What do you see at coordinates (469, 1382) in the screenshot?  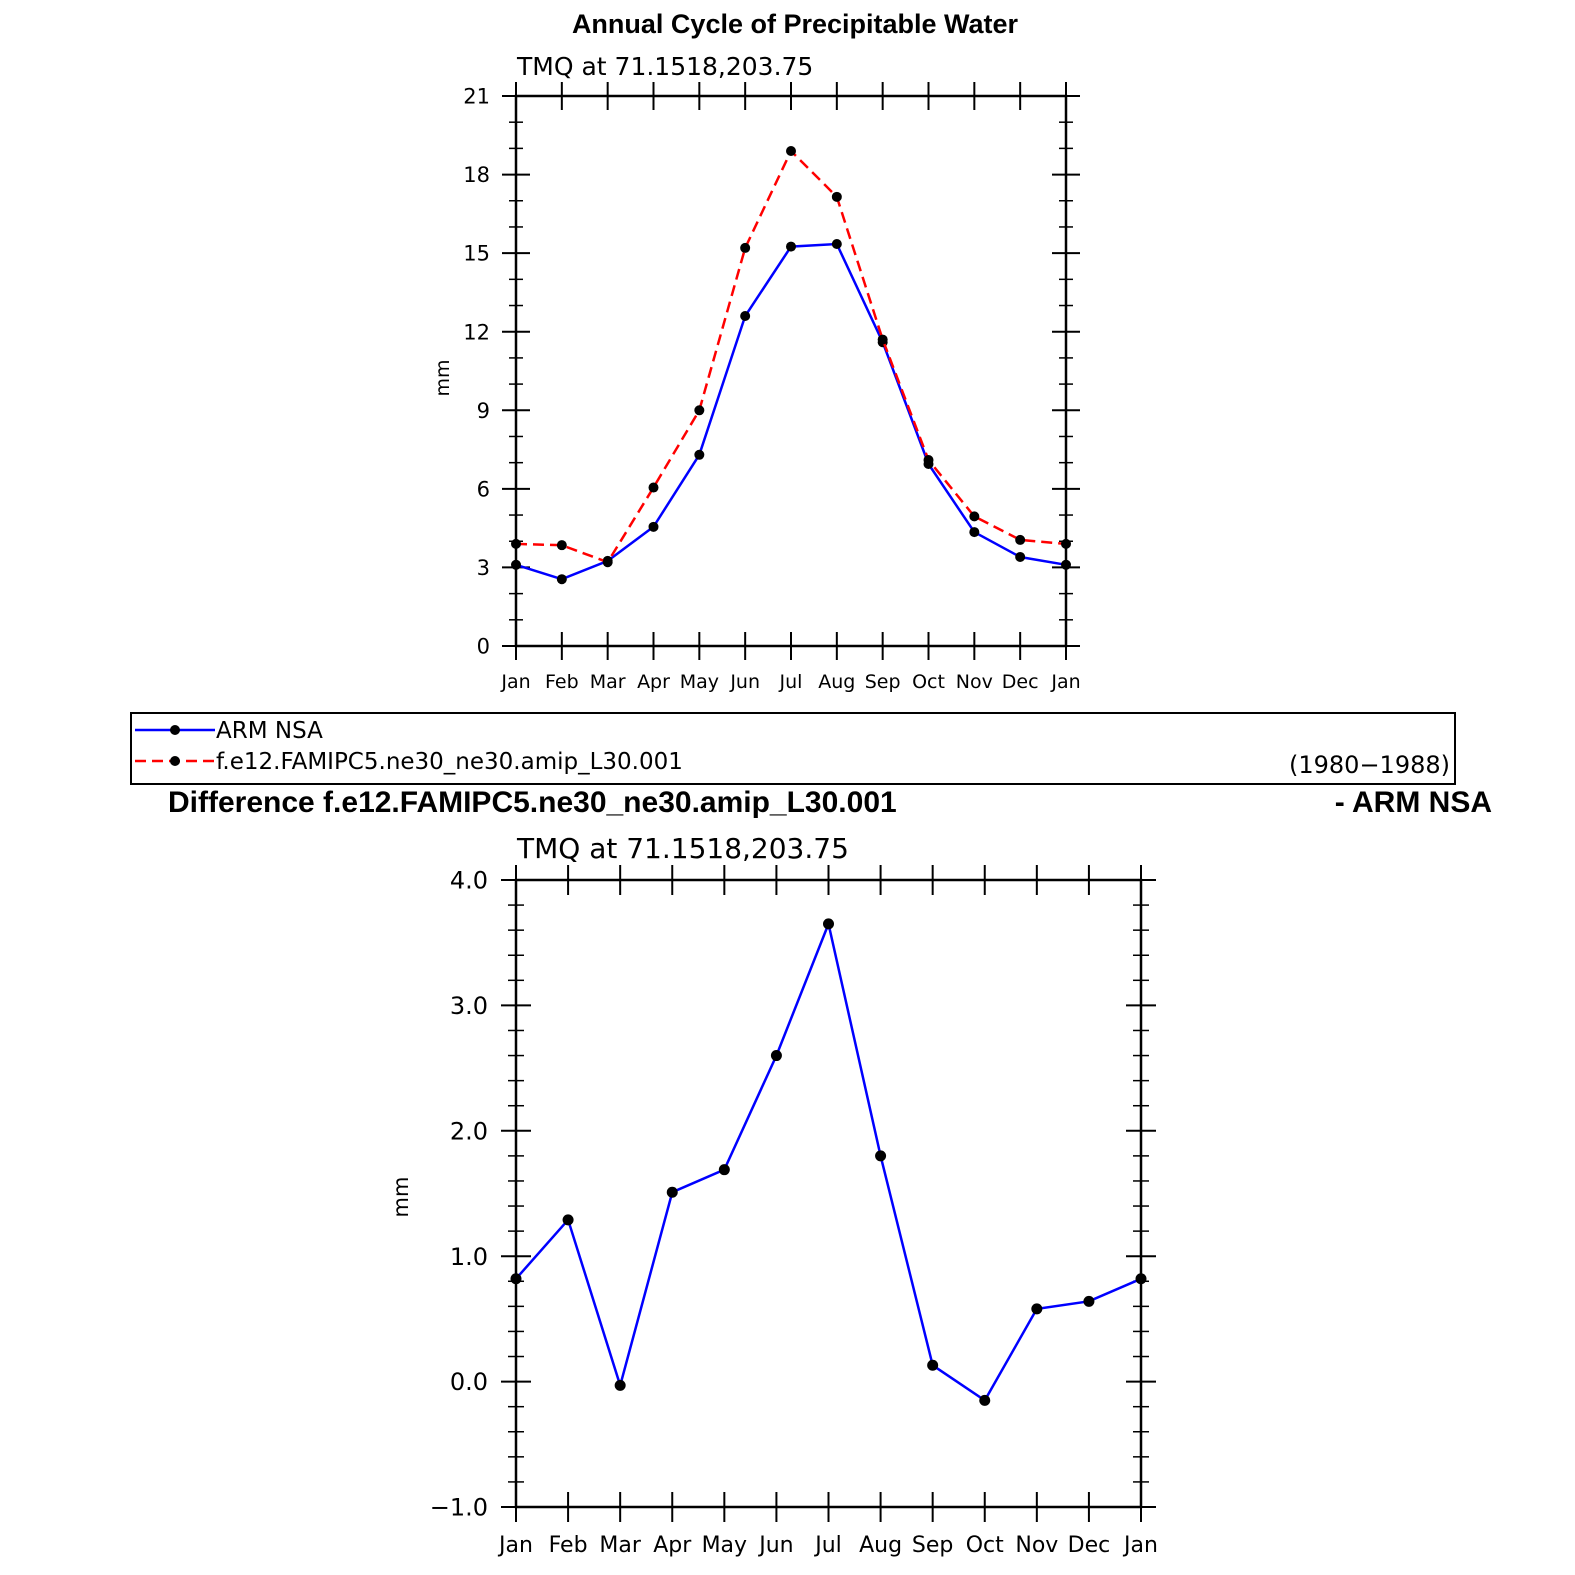 I see `chart2-y-tick-label: 0.0` at bounding box center [469, 1382].